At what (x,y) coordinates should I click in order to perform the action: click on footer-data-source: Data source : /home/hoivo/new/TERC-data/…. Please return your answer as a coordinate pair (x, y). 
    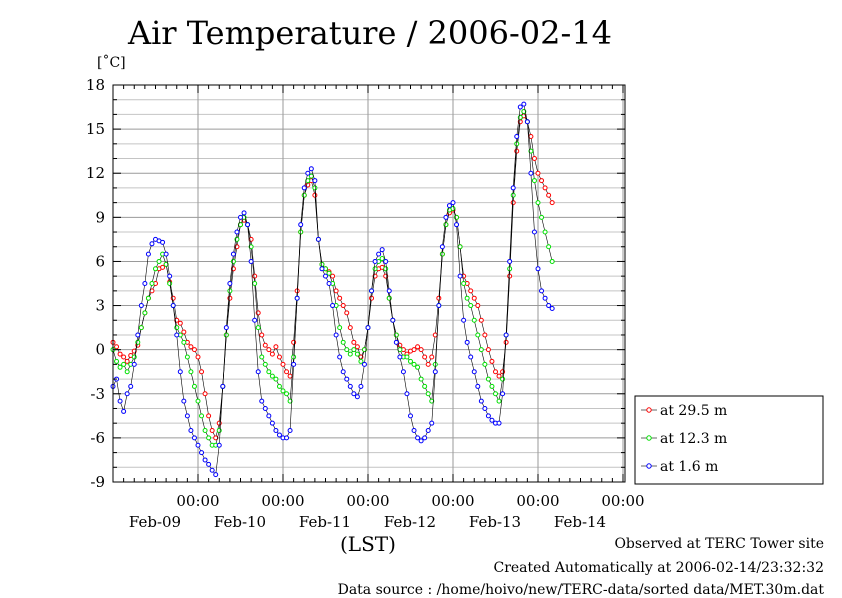
    Looking at the image, I should click on (580, 590).